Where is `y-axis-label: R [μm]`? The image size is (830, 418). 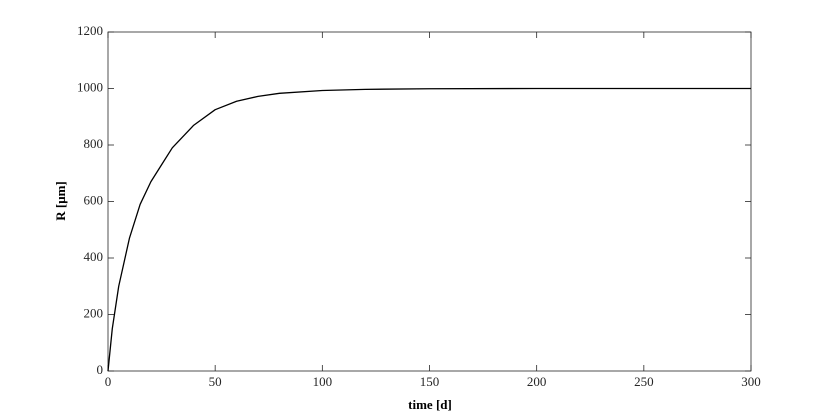 y-axis-label: R [μm] is located at coordinates (60, 201).